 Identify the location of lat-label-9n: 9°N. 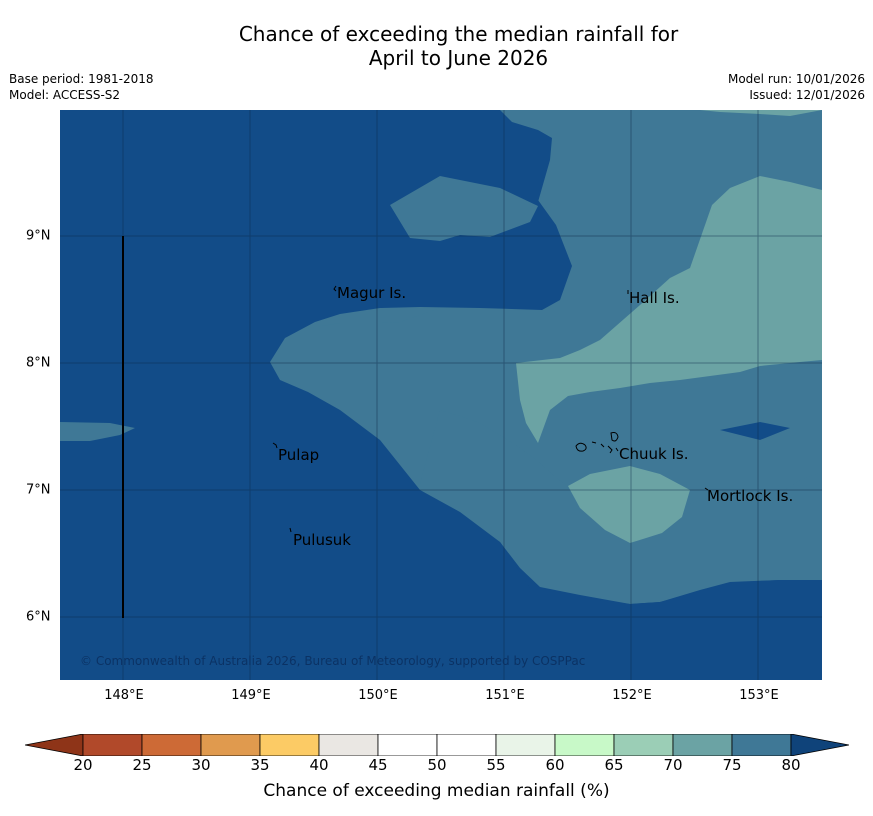
(38, 236).